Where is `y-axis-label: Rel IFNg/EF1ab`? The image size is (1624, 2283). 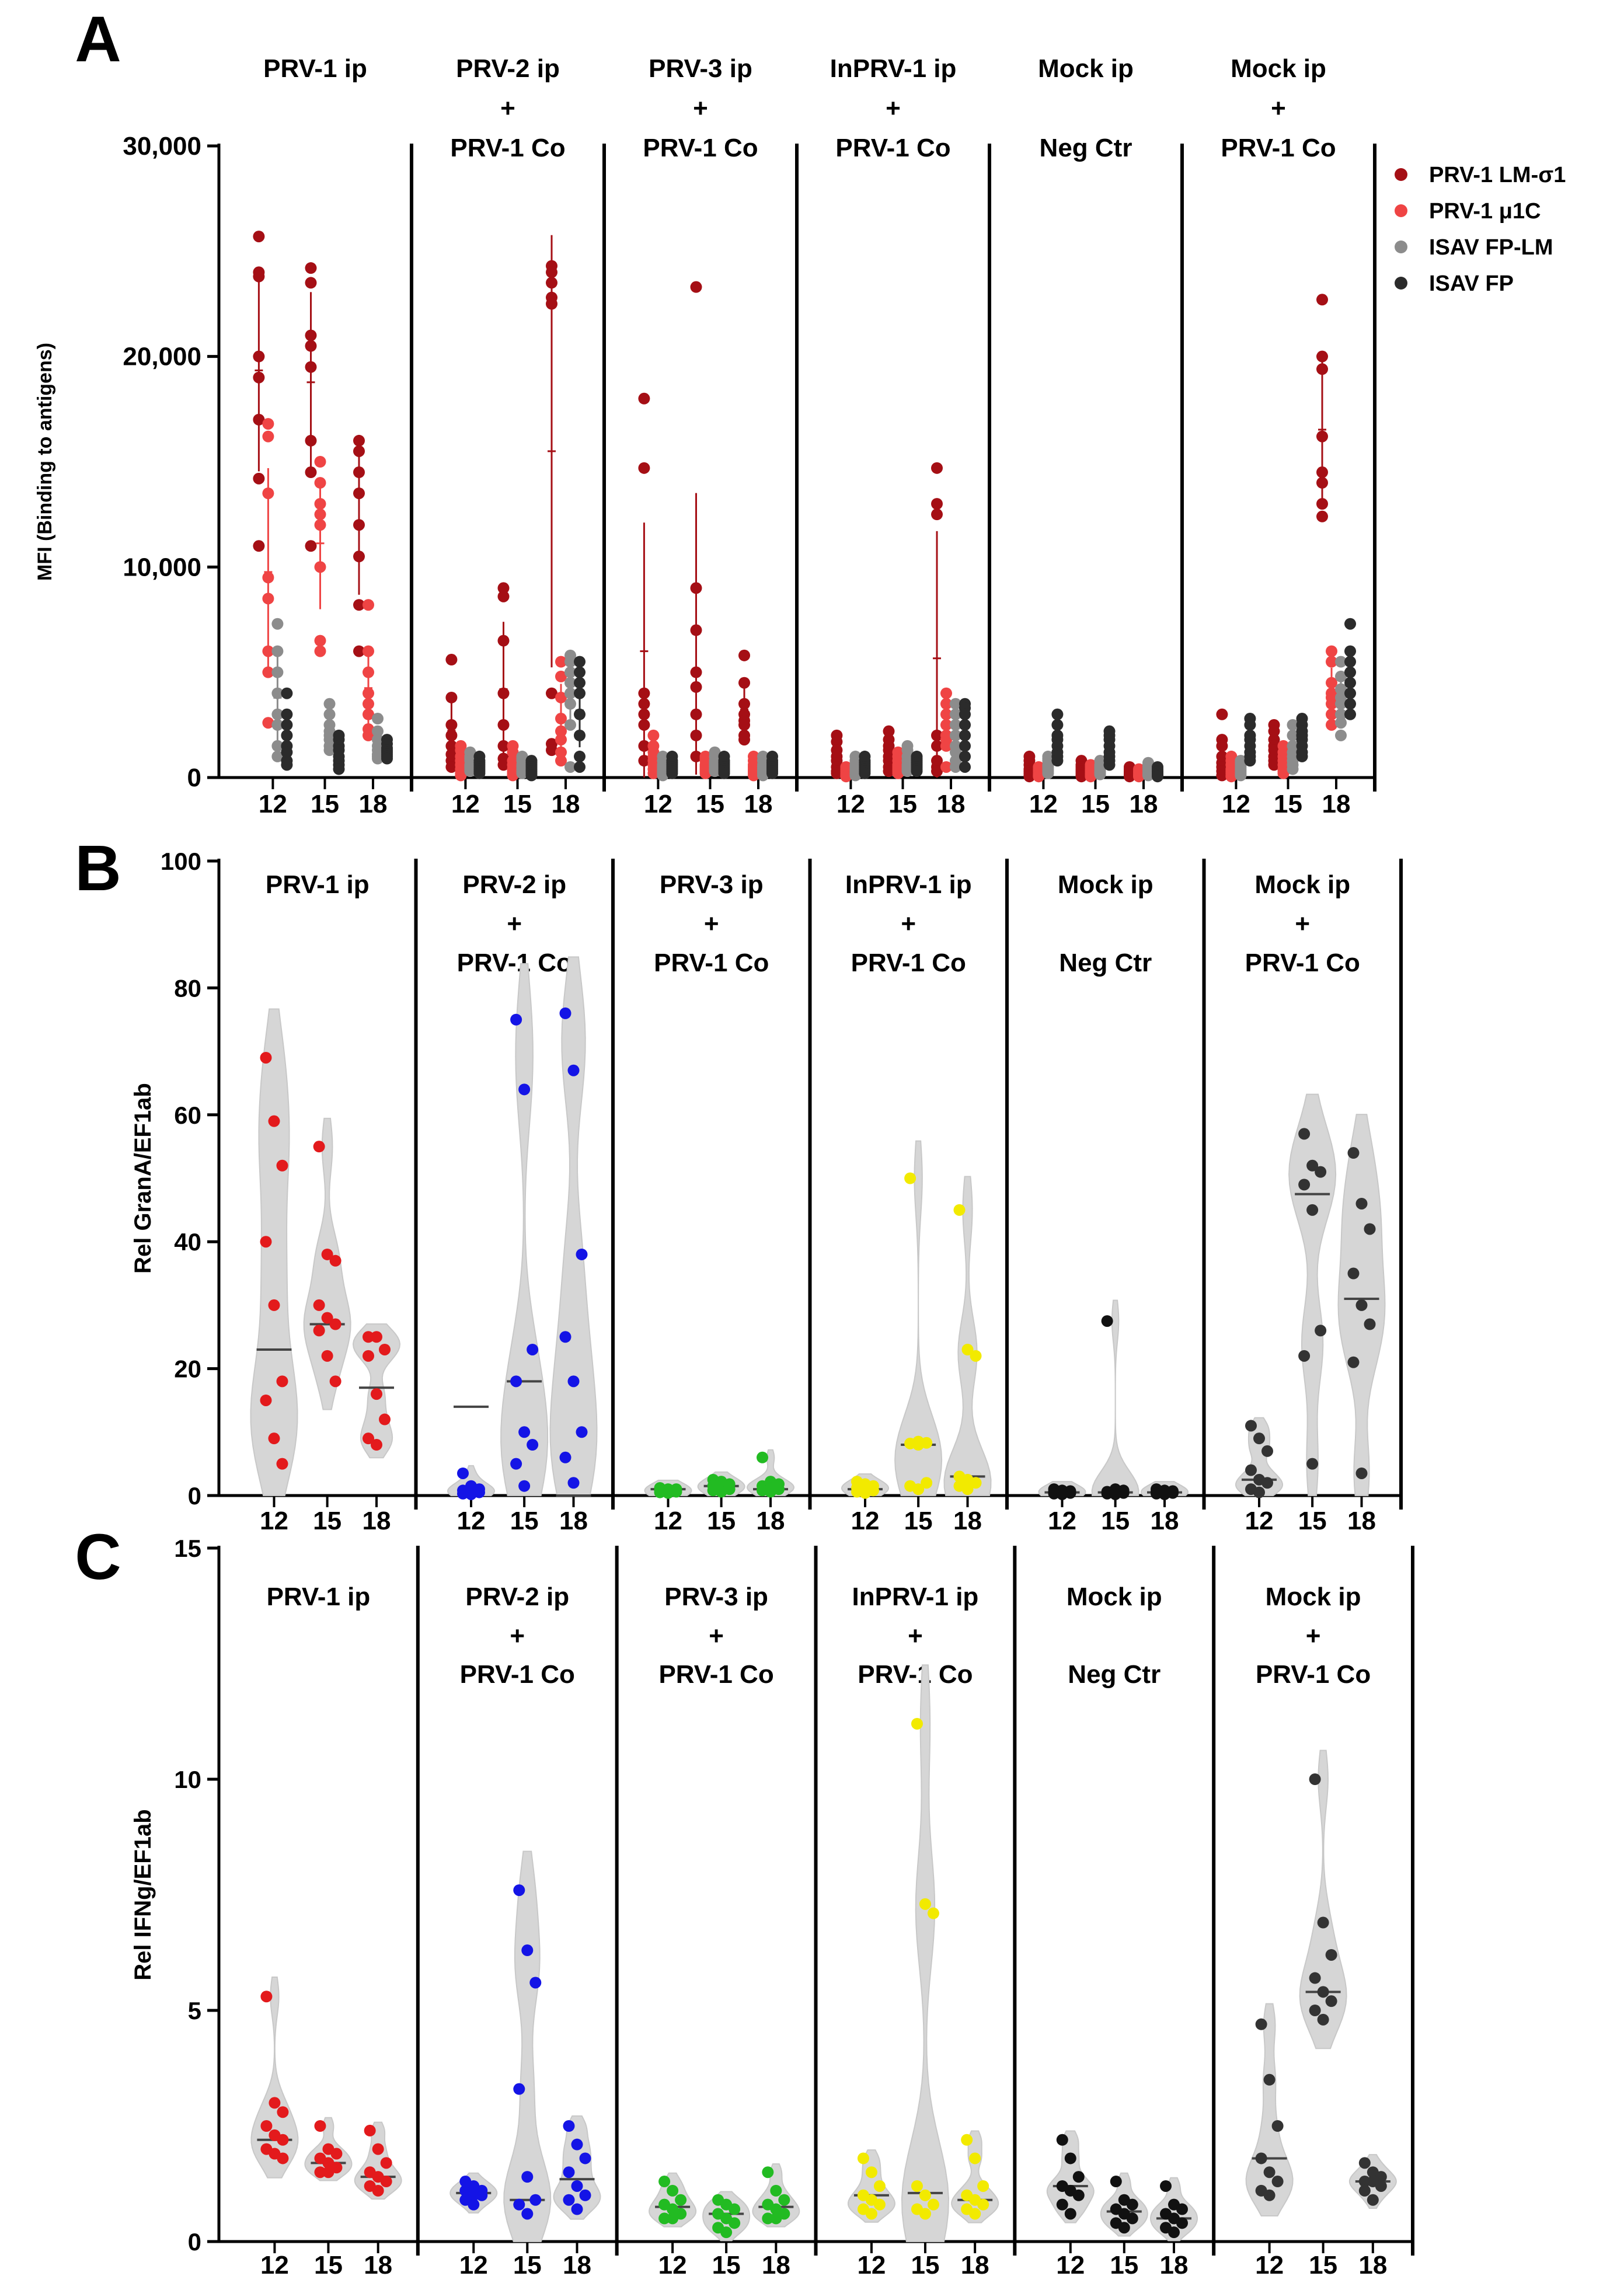 y-axis-label: Rel IFNg/EF1ab is located at coordinates (143, 1894).